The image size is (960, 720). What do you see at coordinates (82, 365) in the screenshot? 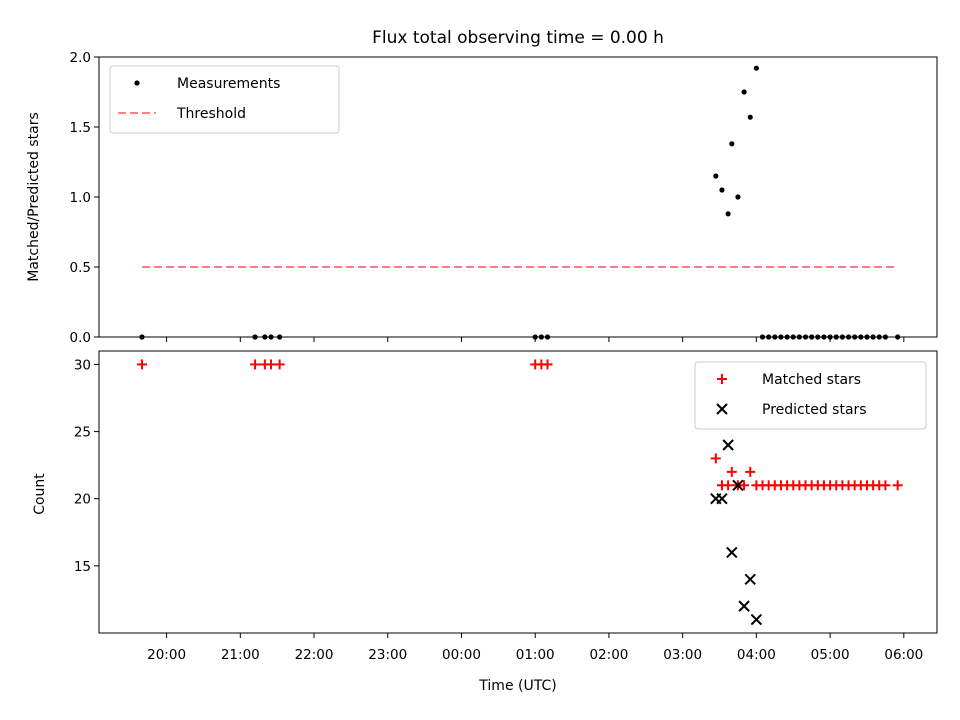
I see `bottom-y-tick-label: 30` at bounding box center [82, 365].